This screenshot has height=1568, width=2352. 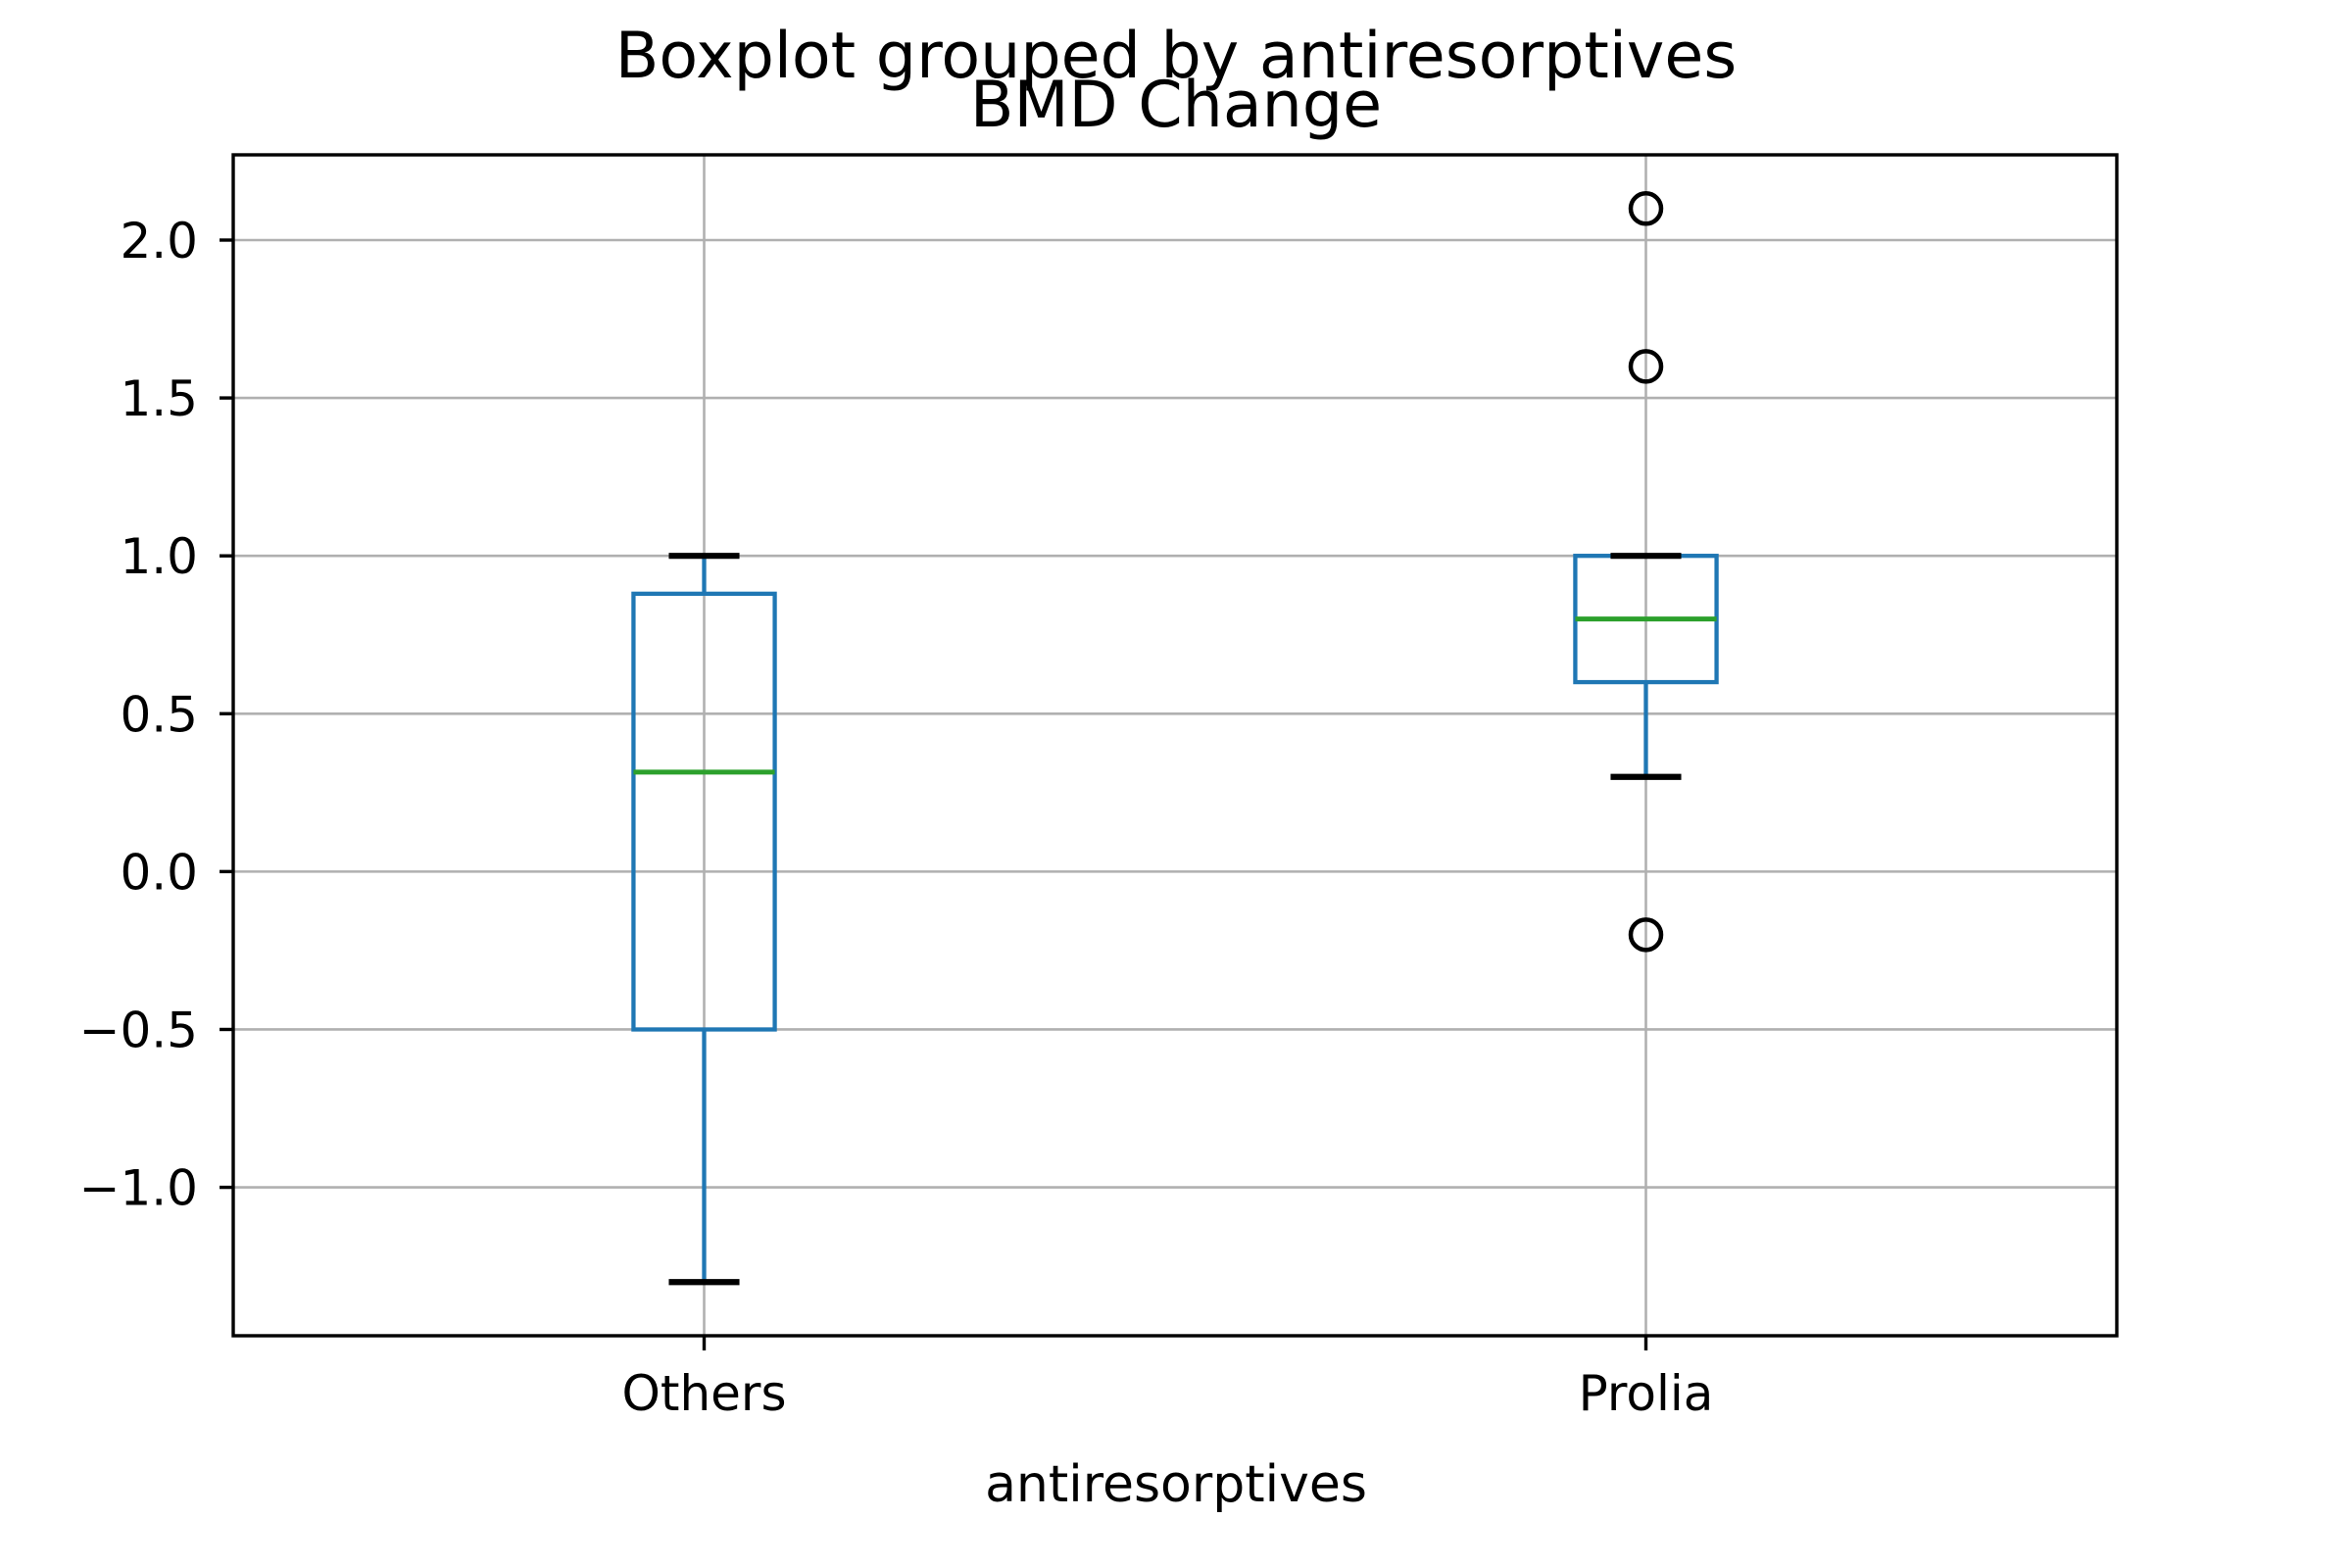 I want to click on y-tick-label: 0.5, so click(x=159, y=714).